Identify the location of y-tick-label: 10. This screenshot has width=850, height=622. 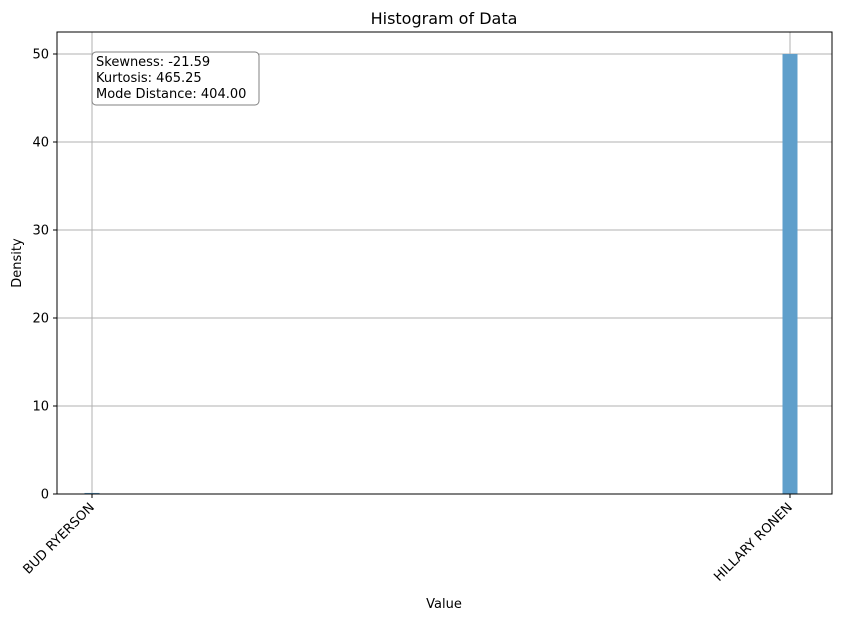
(40, 407).